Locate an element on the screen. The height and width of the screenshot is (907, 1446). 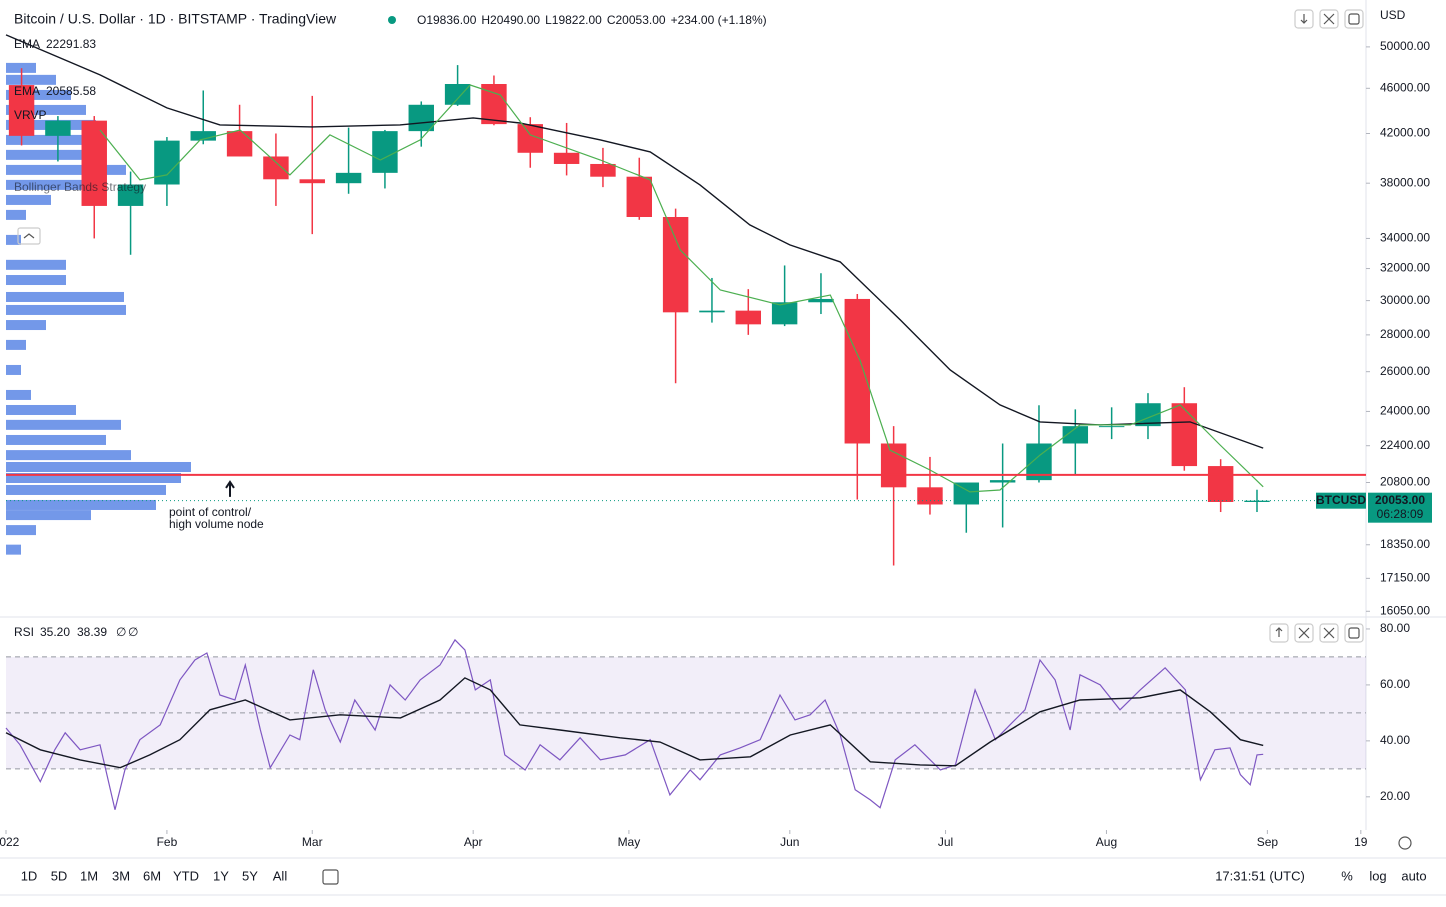
y-tick-label: 60.00 is located at coordinates (1395, 684).